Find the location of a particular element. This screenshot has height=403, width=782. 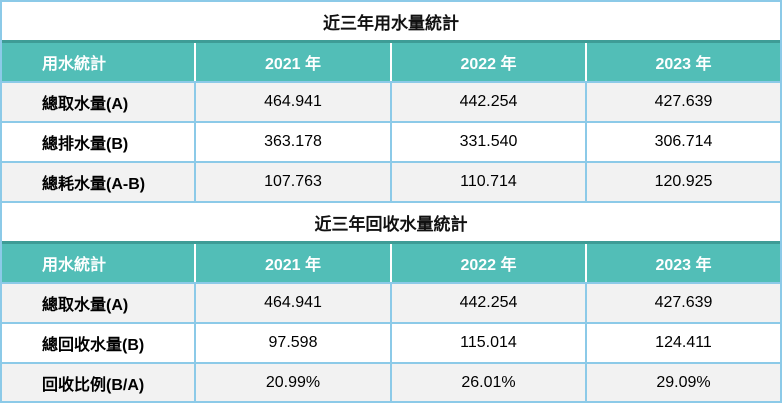

value-2023: 29.09% is located at coordinates (682, 382).